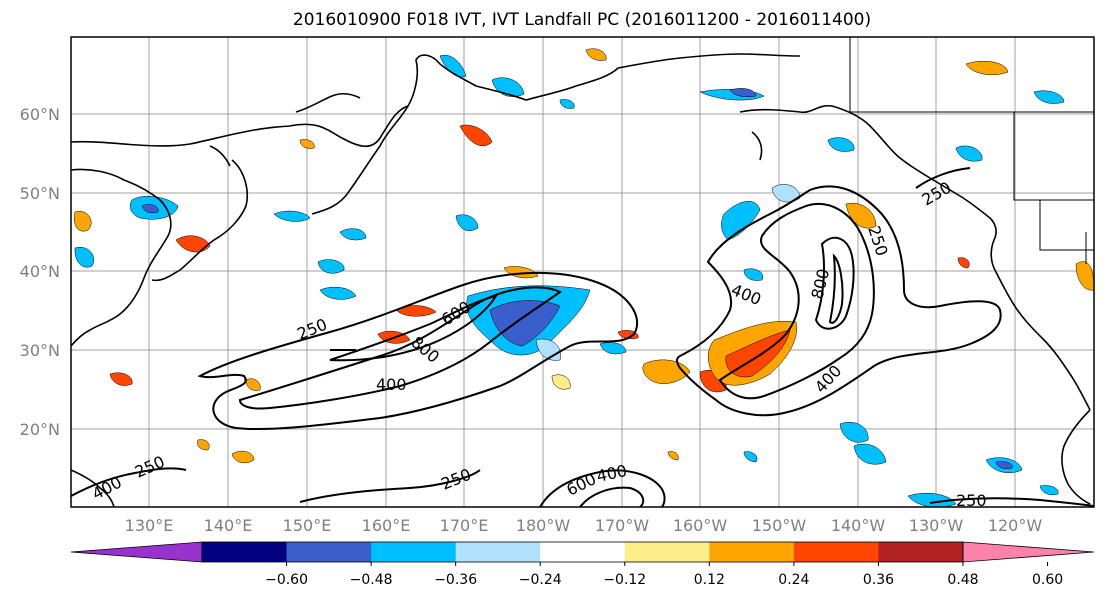 The image size is (1105, 601). Describe the element at coordinates (936, 525) in the screenshot. I see `lon-tick-label: 130°W` at that location.